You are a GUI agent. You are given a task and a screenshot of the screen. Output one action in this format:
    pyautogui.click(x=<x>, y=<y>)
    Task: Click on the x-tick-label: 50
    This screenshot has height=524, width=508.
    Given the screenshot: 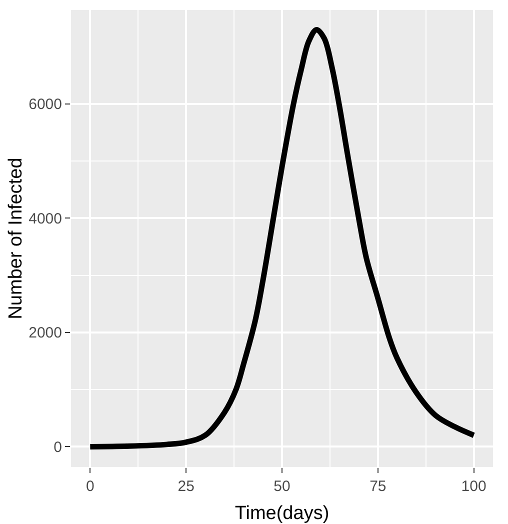 What is the action you would take?
    pyautogui.click(x=282, y=486)
    